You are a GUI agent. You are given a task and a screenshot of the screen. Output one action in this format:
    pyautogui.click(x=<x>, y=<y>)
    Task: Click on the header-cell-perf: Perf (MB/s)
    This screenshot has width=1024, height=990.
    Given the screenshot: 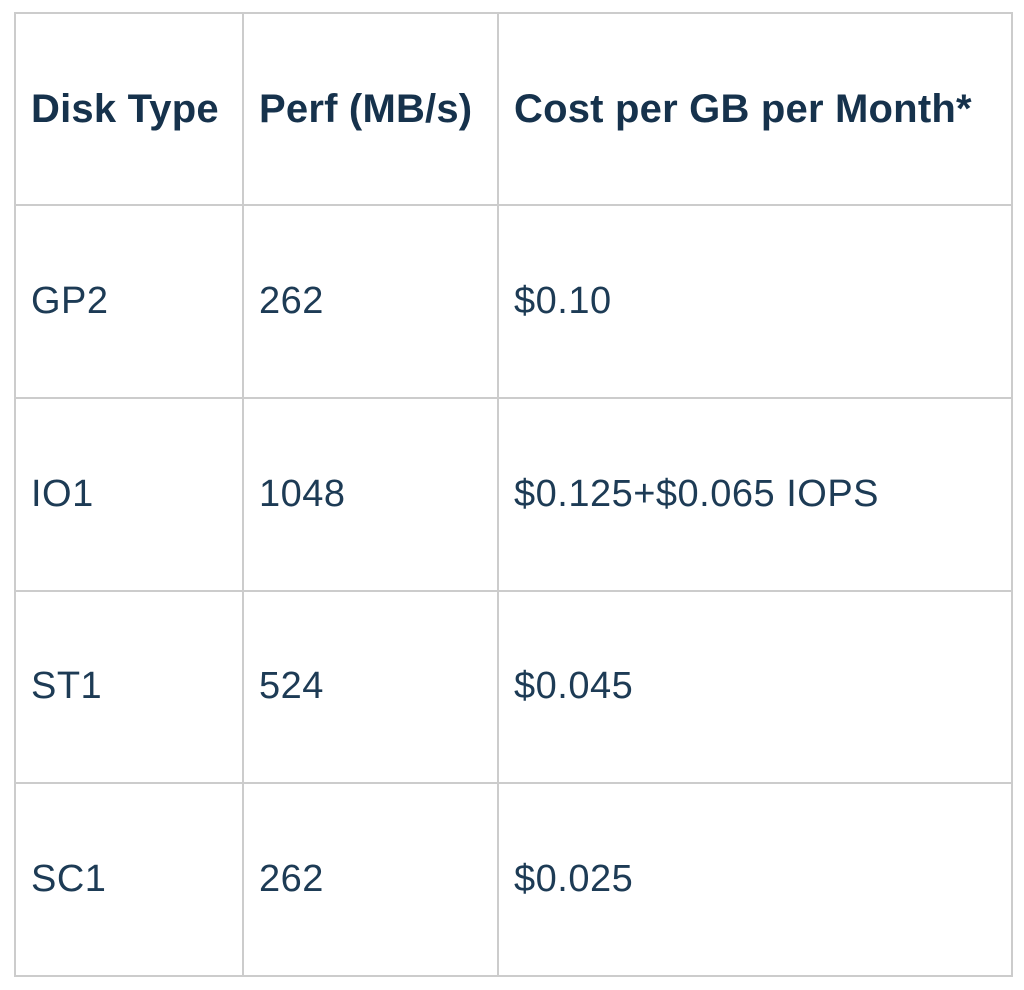 What is the action you would take?
    pyautogui.click(x=370, y=109)
    